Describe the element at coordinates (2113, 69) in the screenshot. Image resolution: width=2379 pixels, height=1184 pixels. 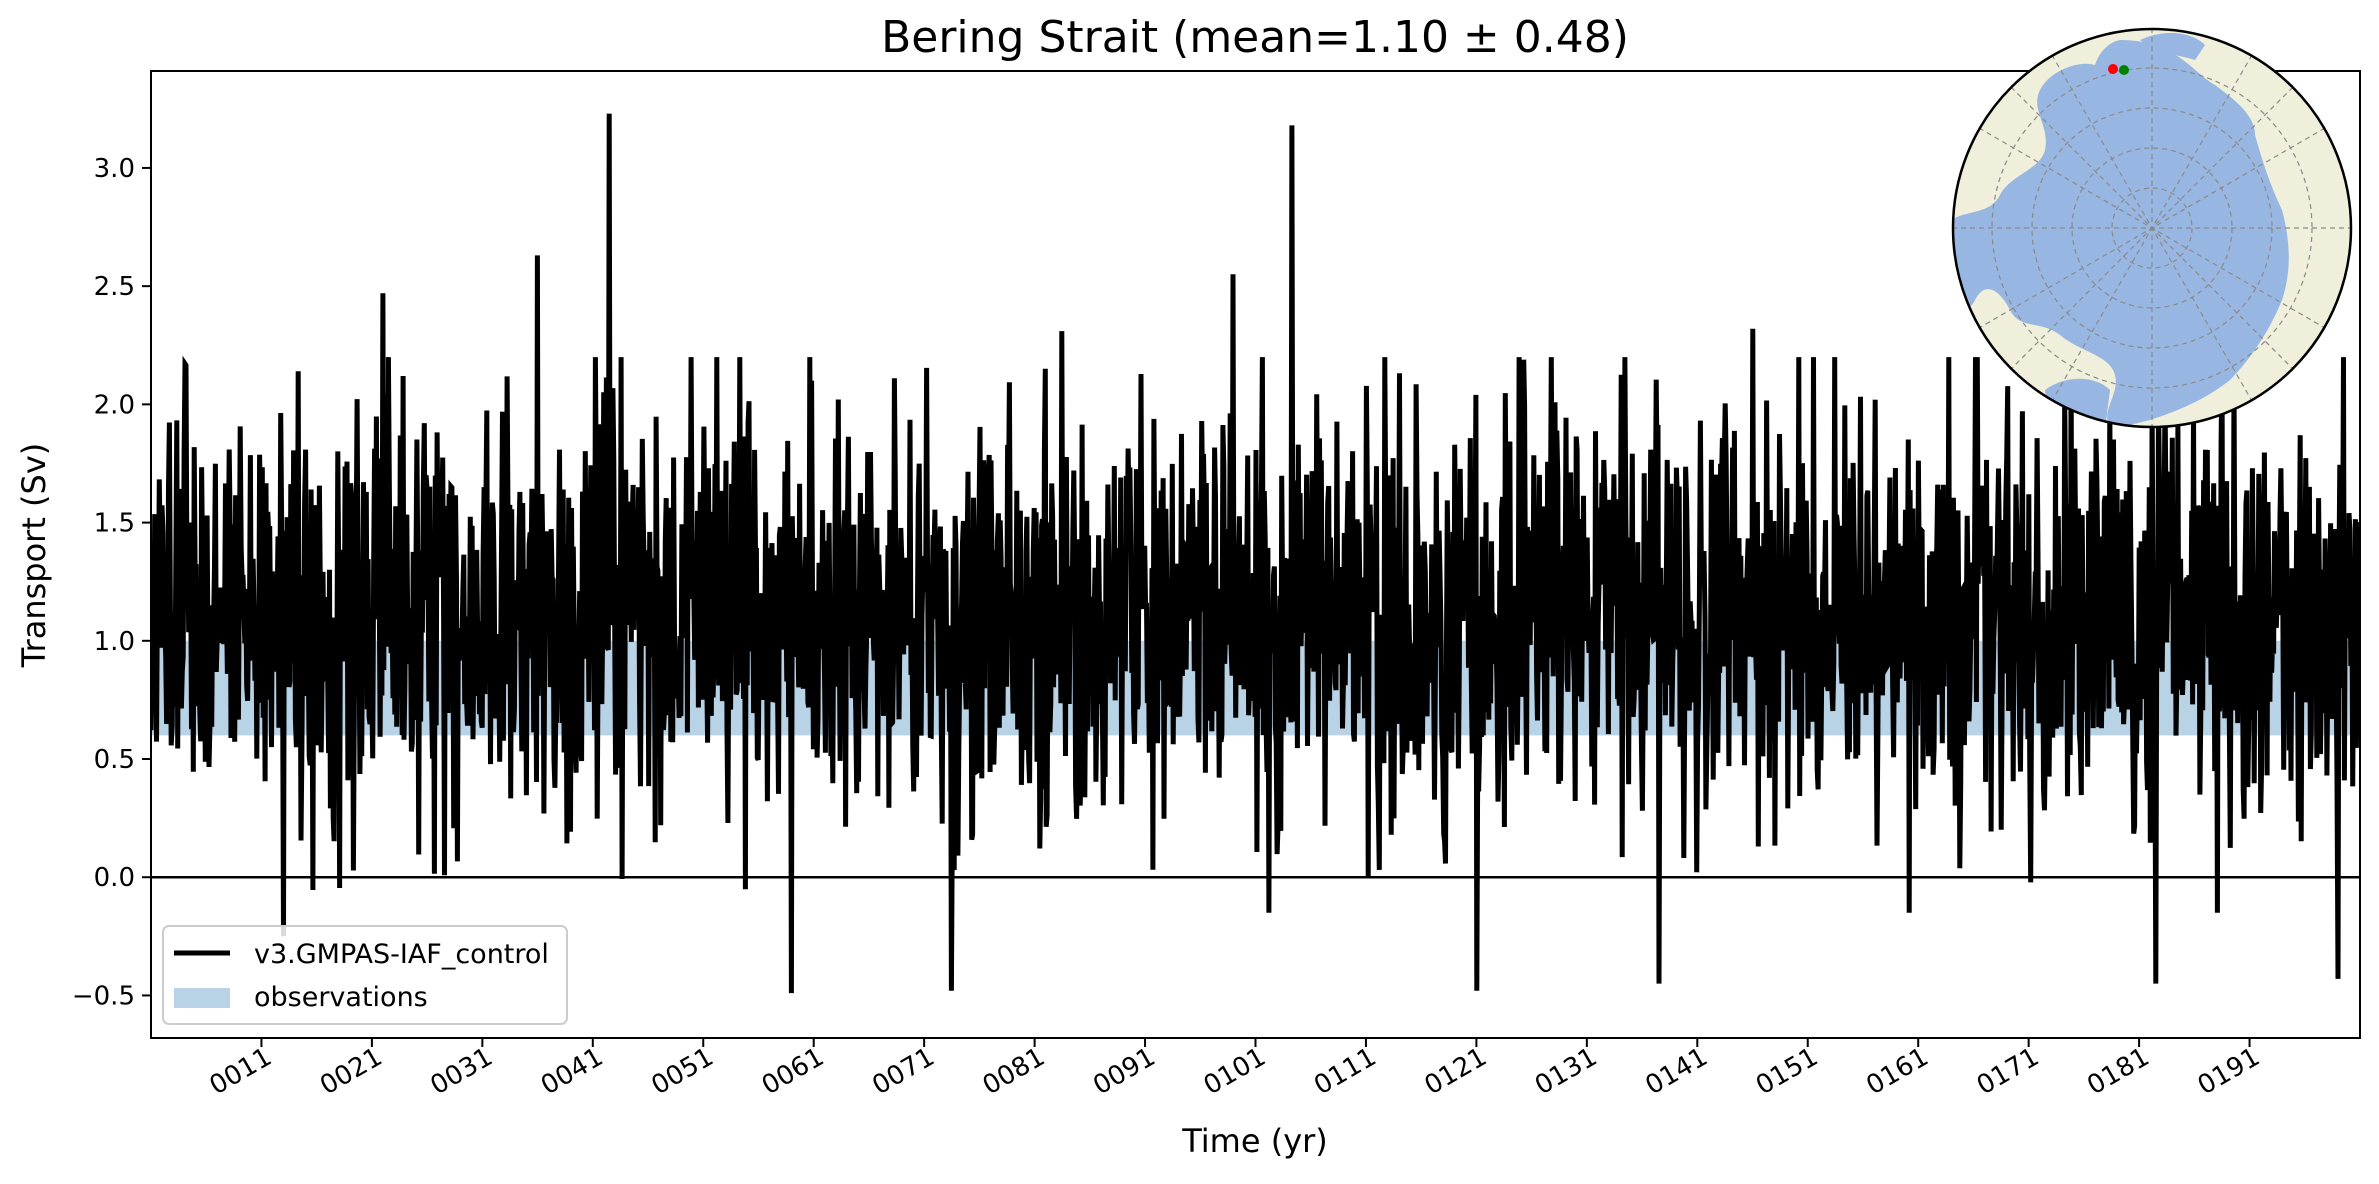
I see `section-start-marker` at that location.